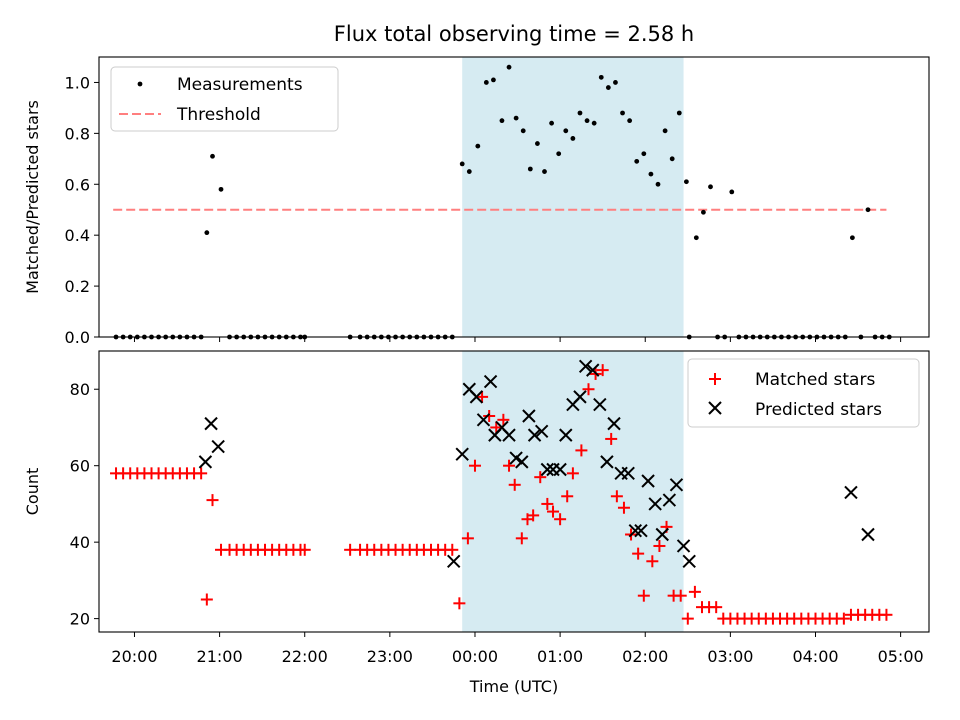  I want to click on ratio-y-axis-label: Matched/Predicted stars, so click(32, 197).